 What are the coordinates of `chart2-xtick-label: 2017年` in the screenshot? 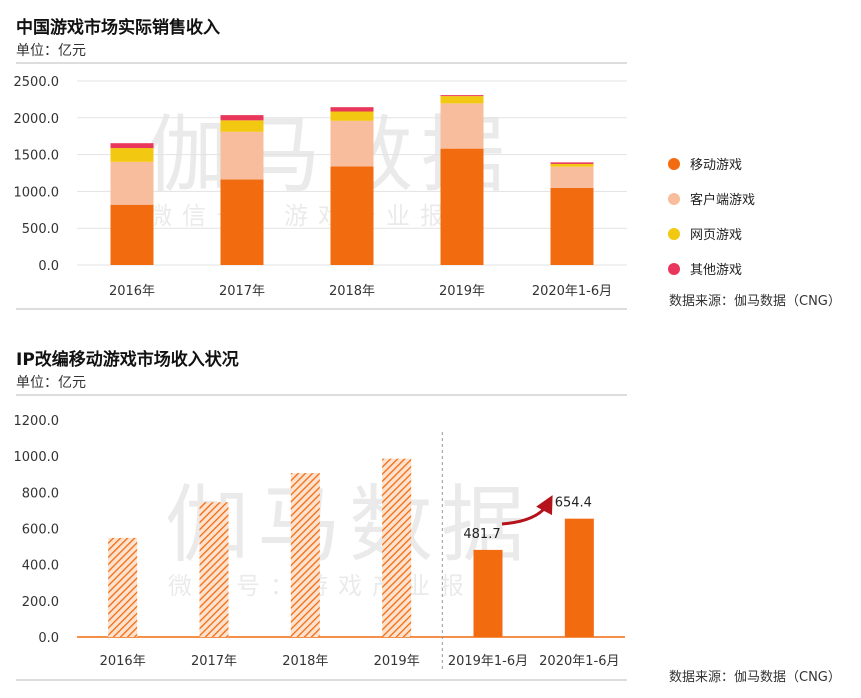 It's located at (214, 661).